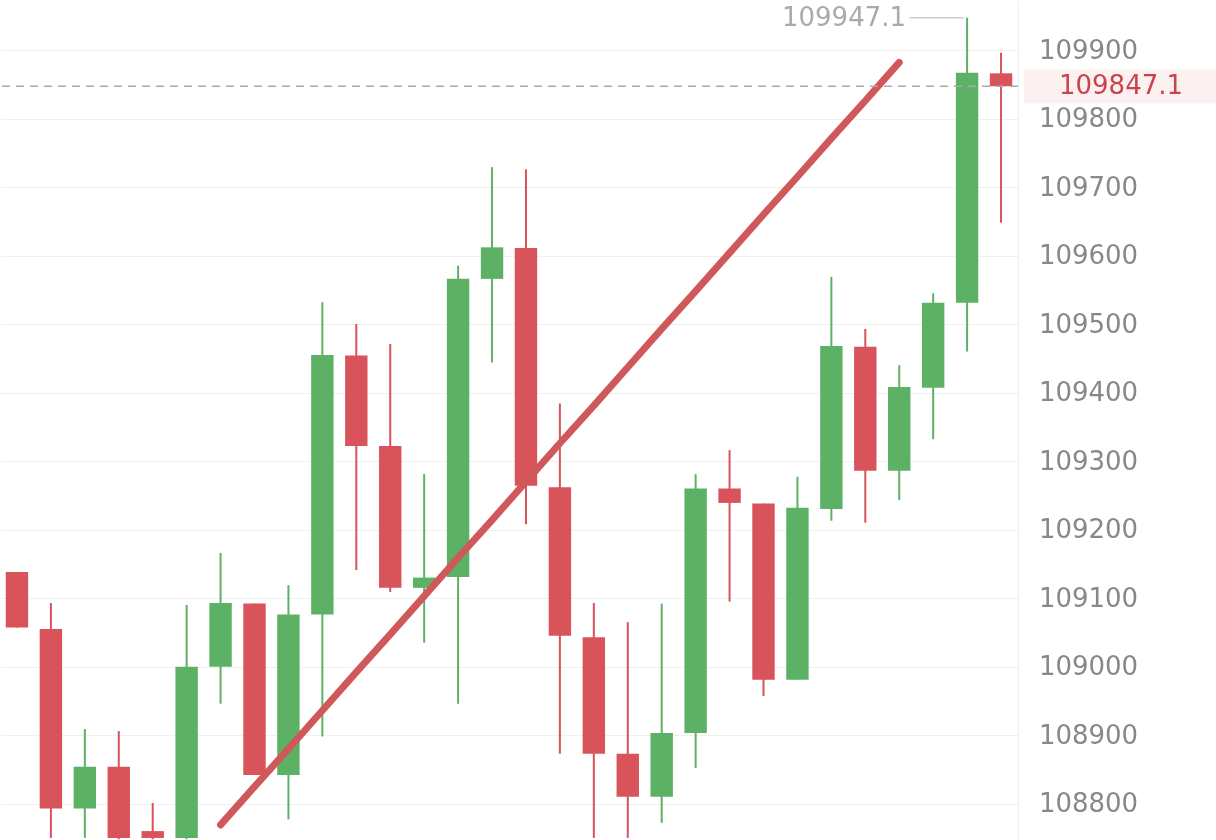 This screenshot has height=840, width=1216. Describe the element at coordinates (1088, 460) in the screenshot. I see `y-tick-label: 109300` at that location.